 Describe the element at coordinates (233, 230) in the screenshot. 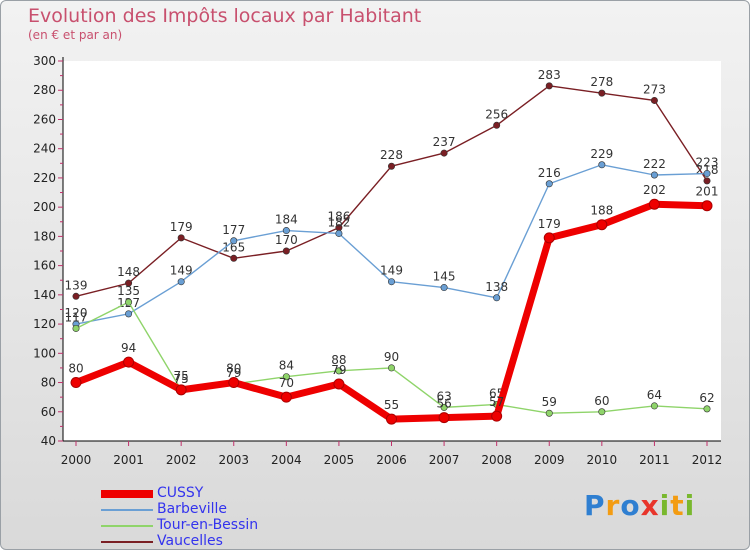

I see `data-label: 177` at that location.